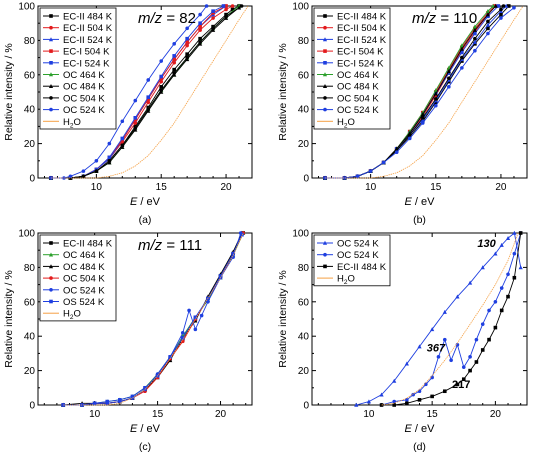  What do you see at coordinates (84, 267) in the screenshot?
I see `legend-label: OC 484 K` at bounding box center [84, 267].